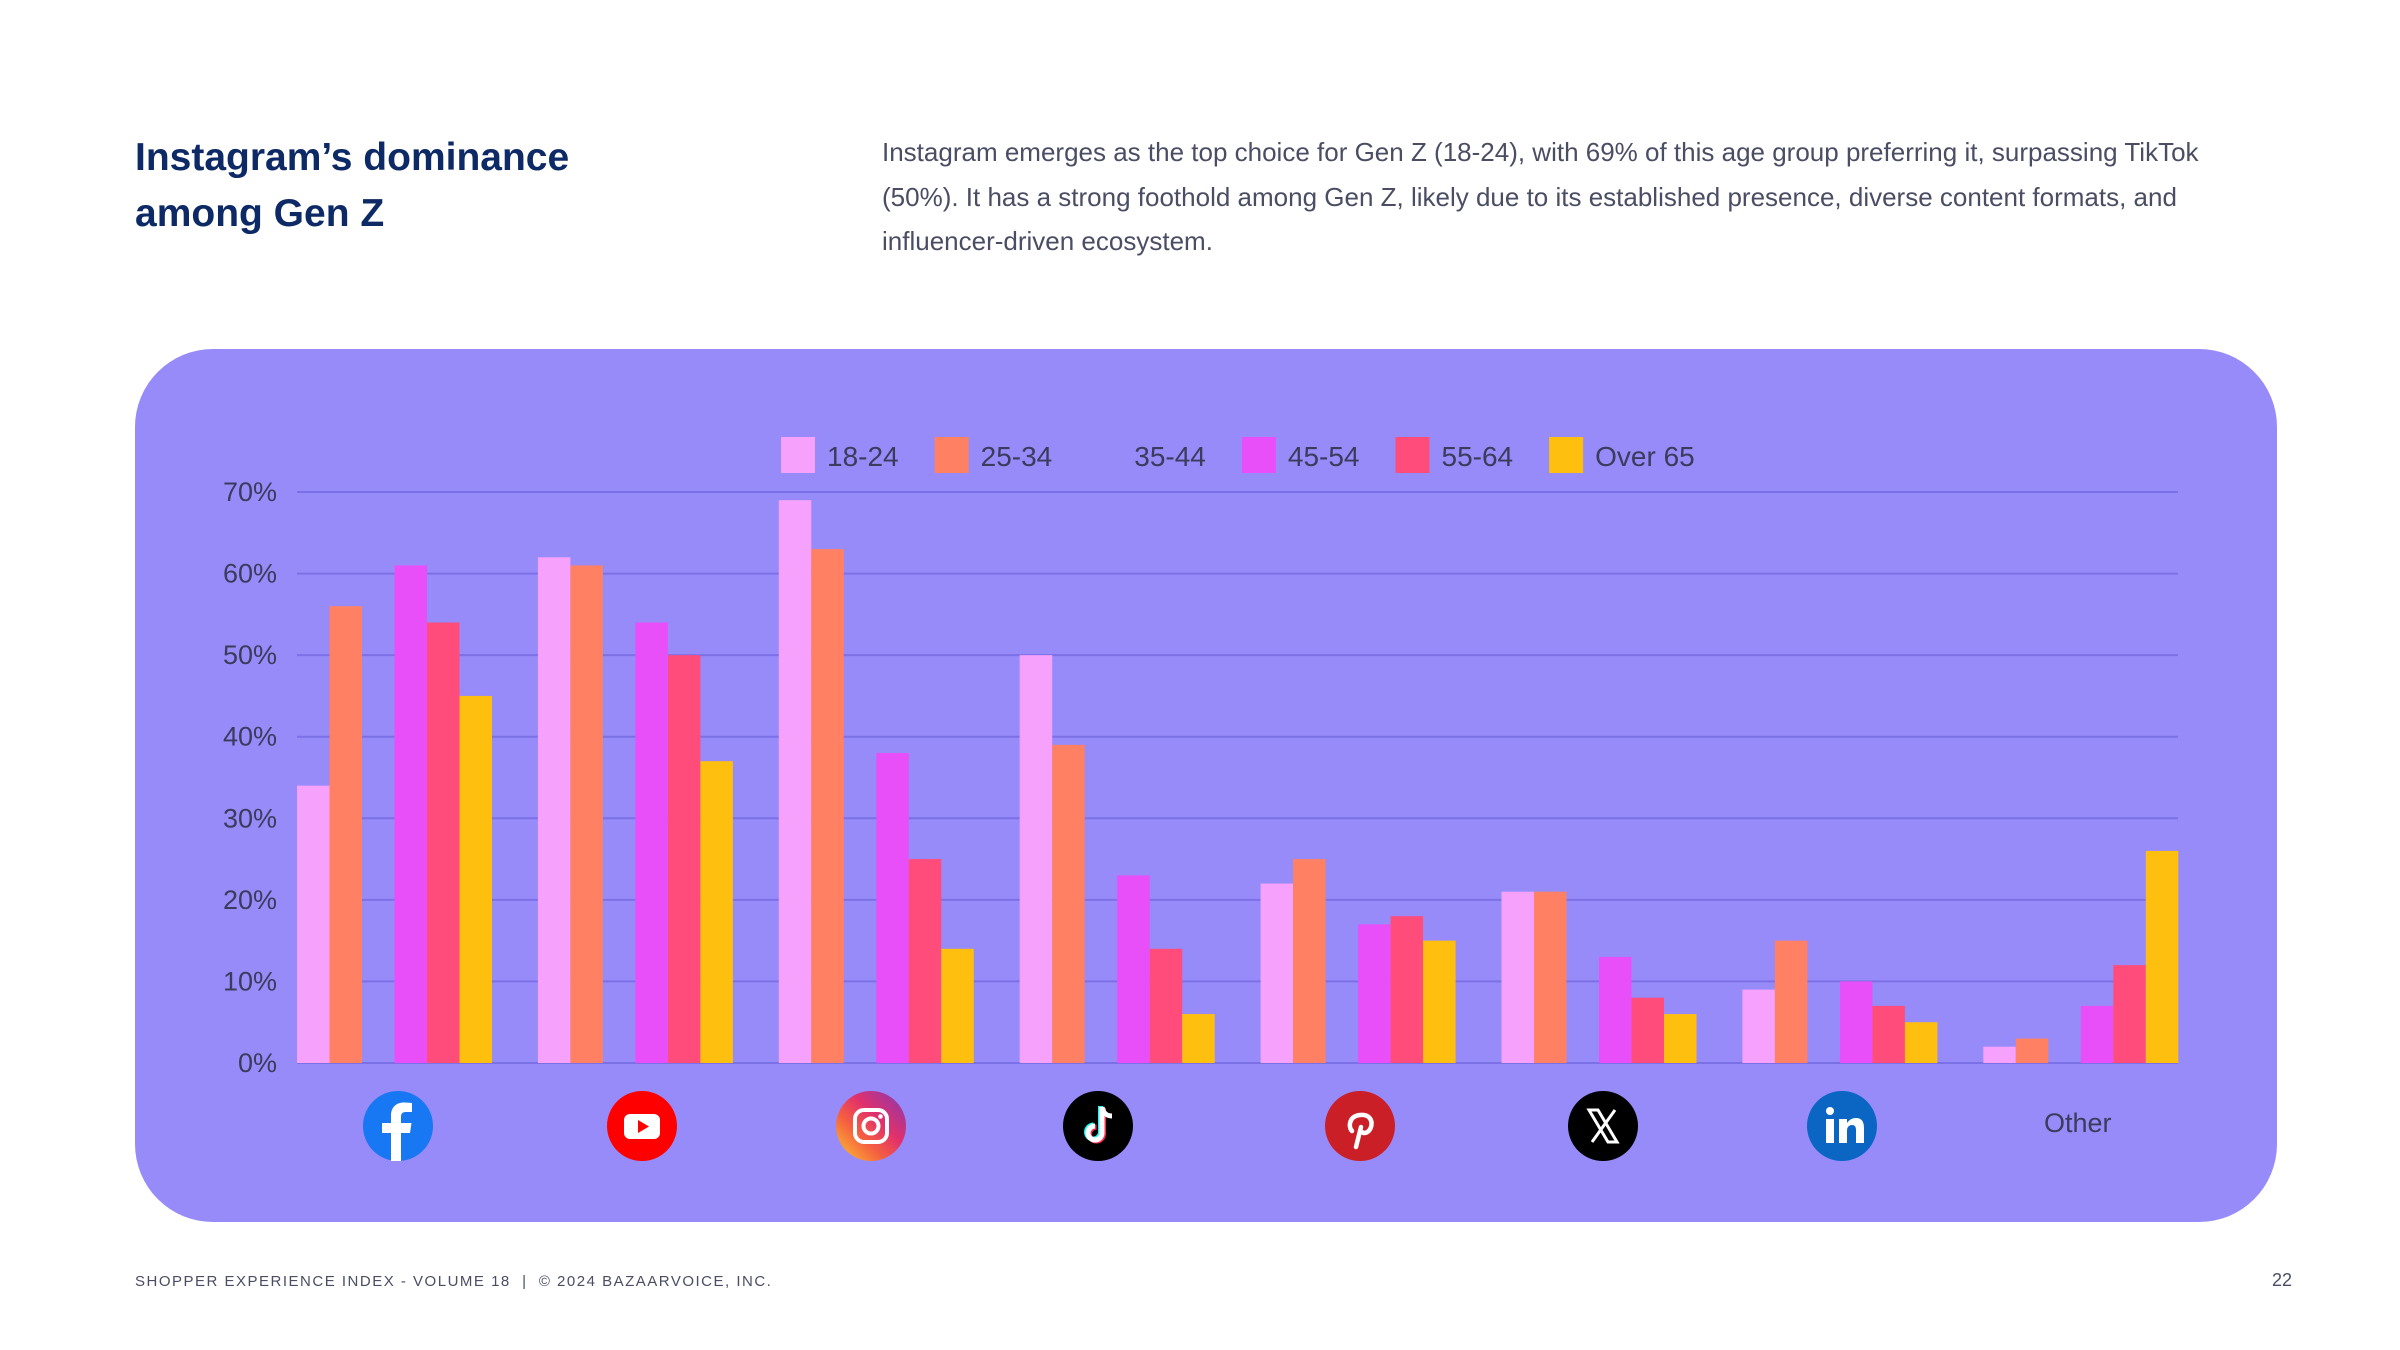 This screenshot has height=1350, width=2400. I want to click on y-tick-label: 70%, so click(250, 492).